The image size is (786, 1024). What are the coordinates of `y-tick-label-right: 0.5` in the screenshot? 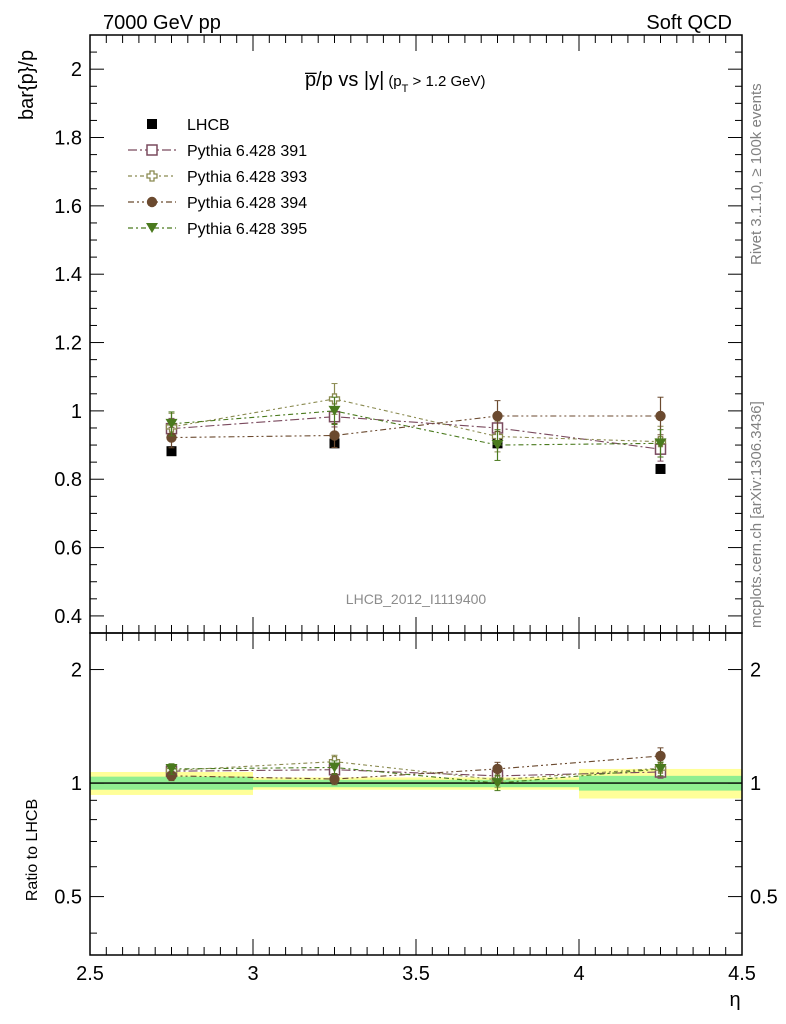 It's located at (764, 898).